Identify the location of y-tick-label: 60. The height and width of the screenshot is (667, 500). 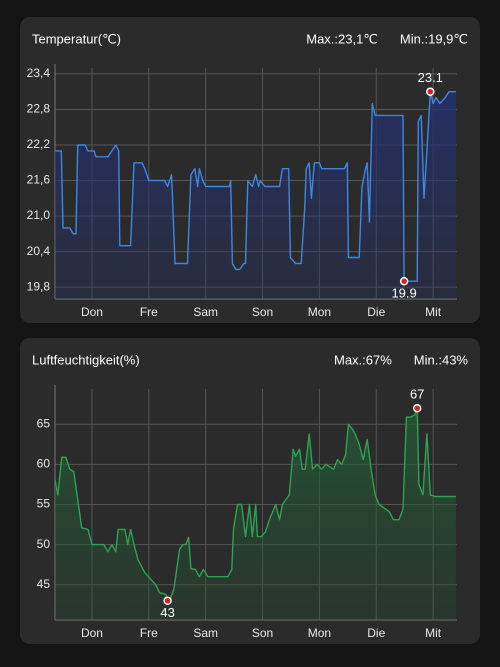
(44, 464).